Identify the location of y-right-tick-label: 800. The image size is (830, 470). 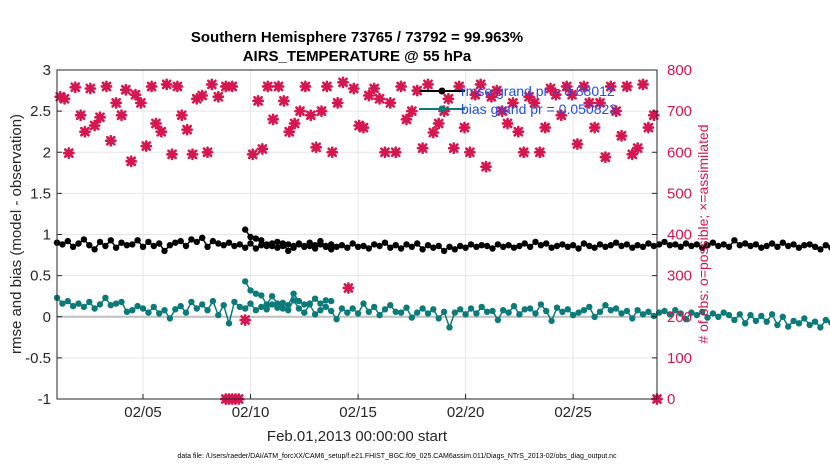
(679, 70).